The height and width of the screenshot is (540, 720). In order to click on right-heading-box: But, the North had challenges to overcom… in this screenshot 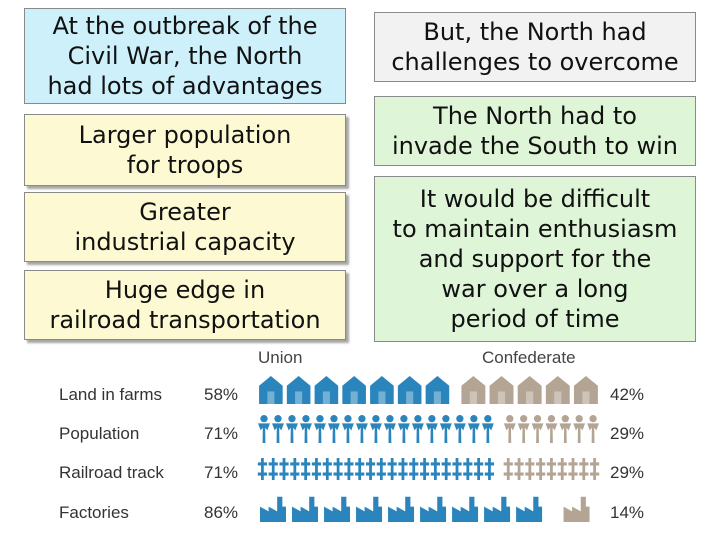, I will do `click(535, 47)`.